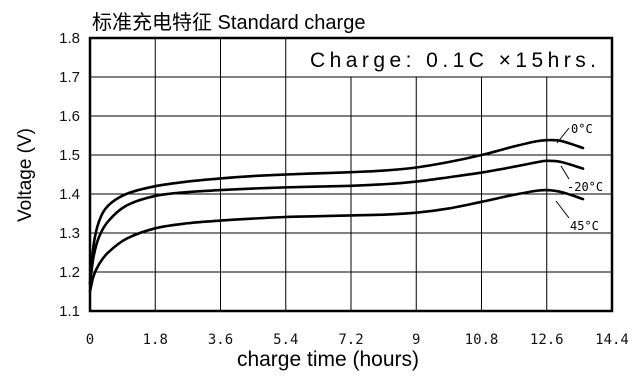  Describe the element at coordinates (69, 311) in the screenshot. I see `y-tick-label: 1.1` at that location.